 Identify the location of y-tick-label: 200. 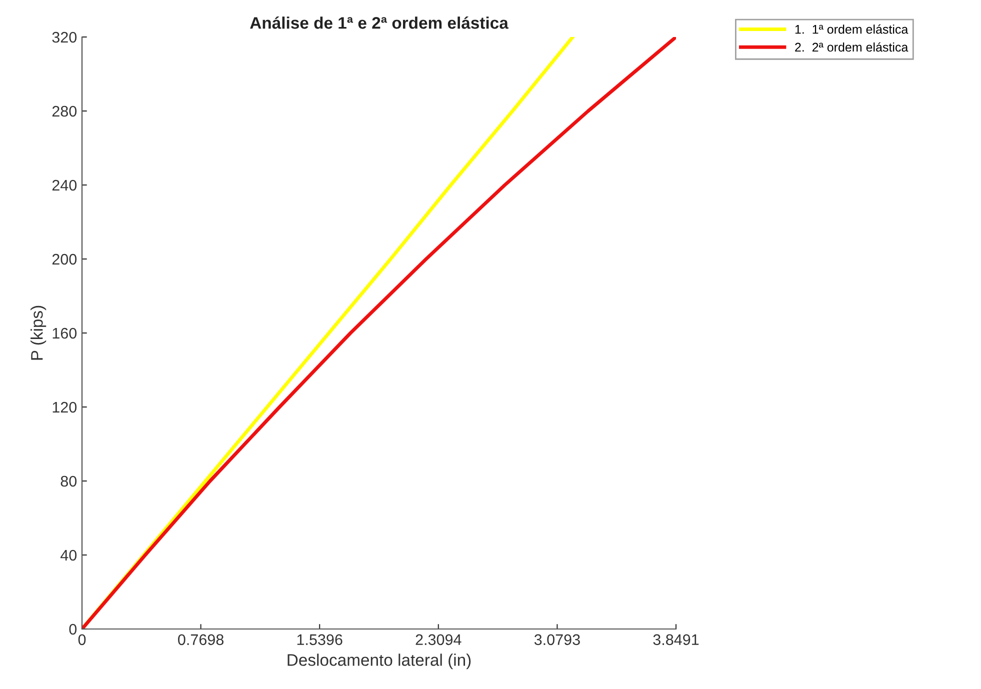
(64, 259).